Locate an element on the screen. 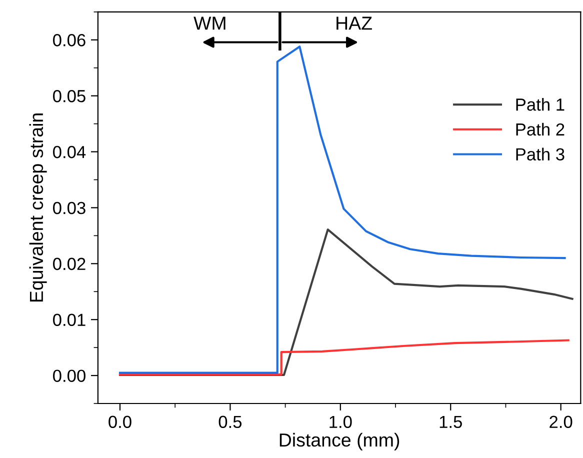 This screenshot has height=458, width=583. line-series is located at coordinates (344, 357).